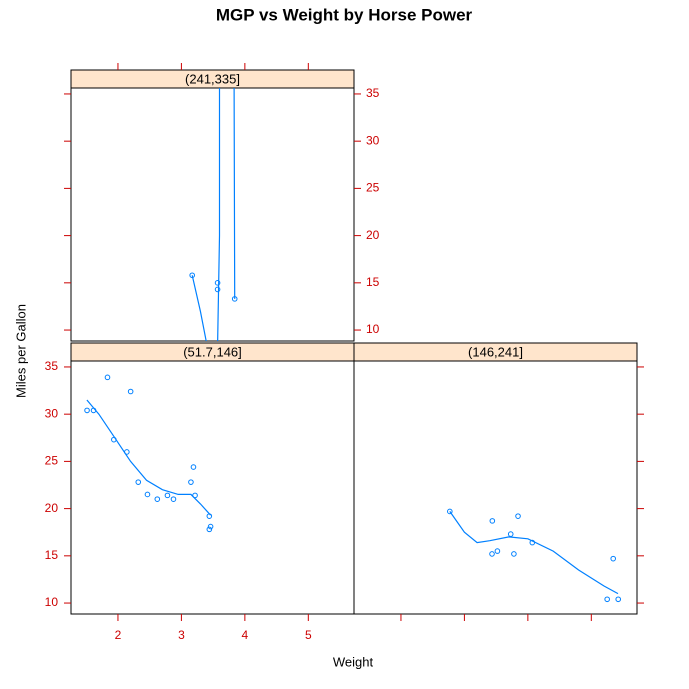 The height and width of the screenshot is (689, 689). What do you see at coordinates (118, 635) in the screenshot?
I see `x-tick-label: 2` at bounding box center [118, 635].